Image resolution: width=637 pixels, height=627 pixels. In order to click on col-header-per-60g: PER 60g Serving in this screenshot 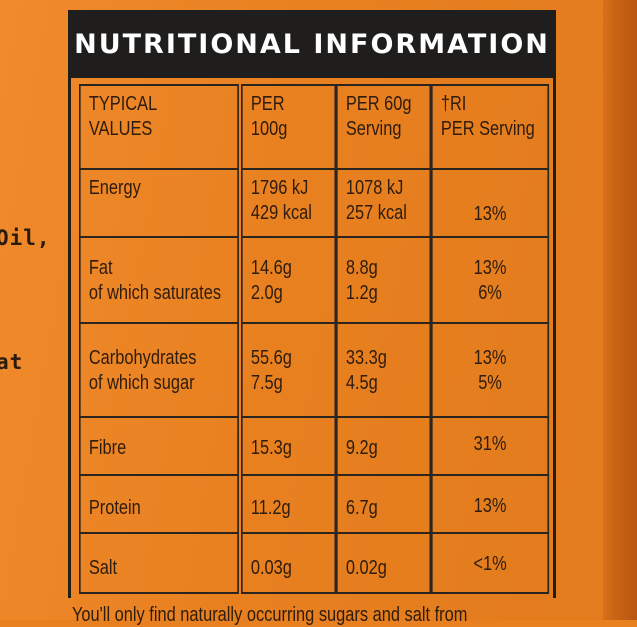, I will do `click(384, 127)`.